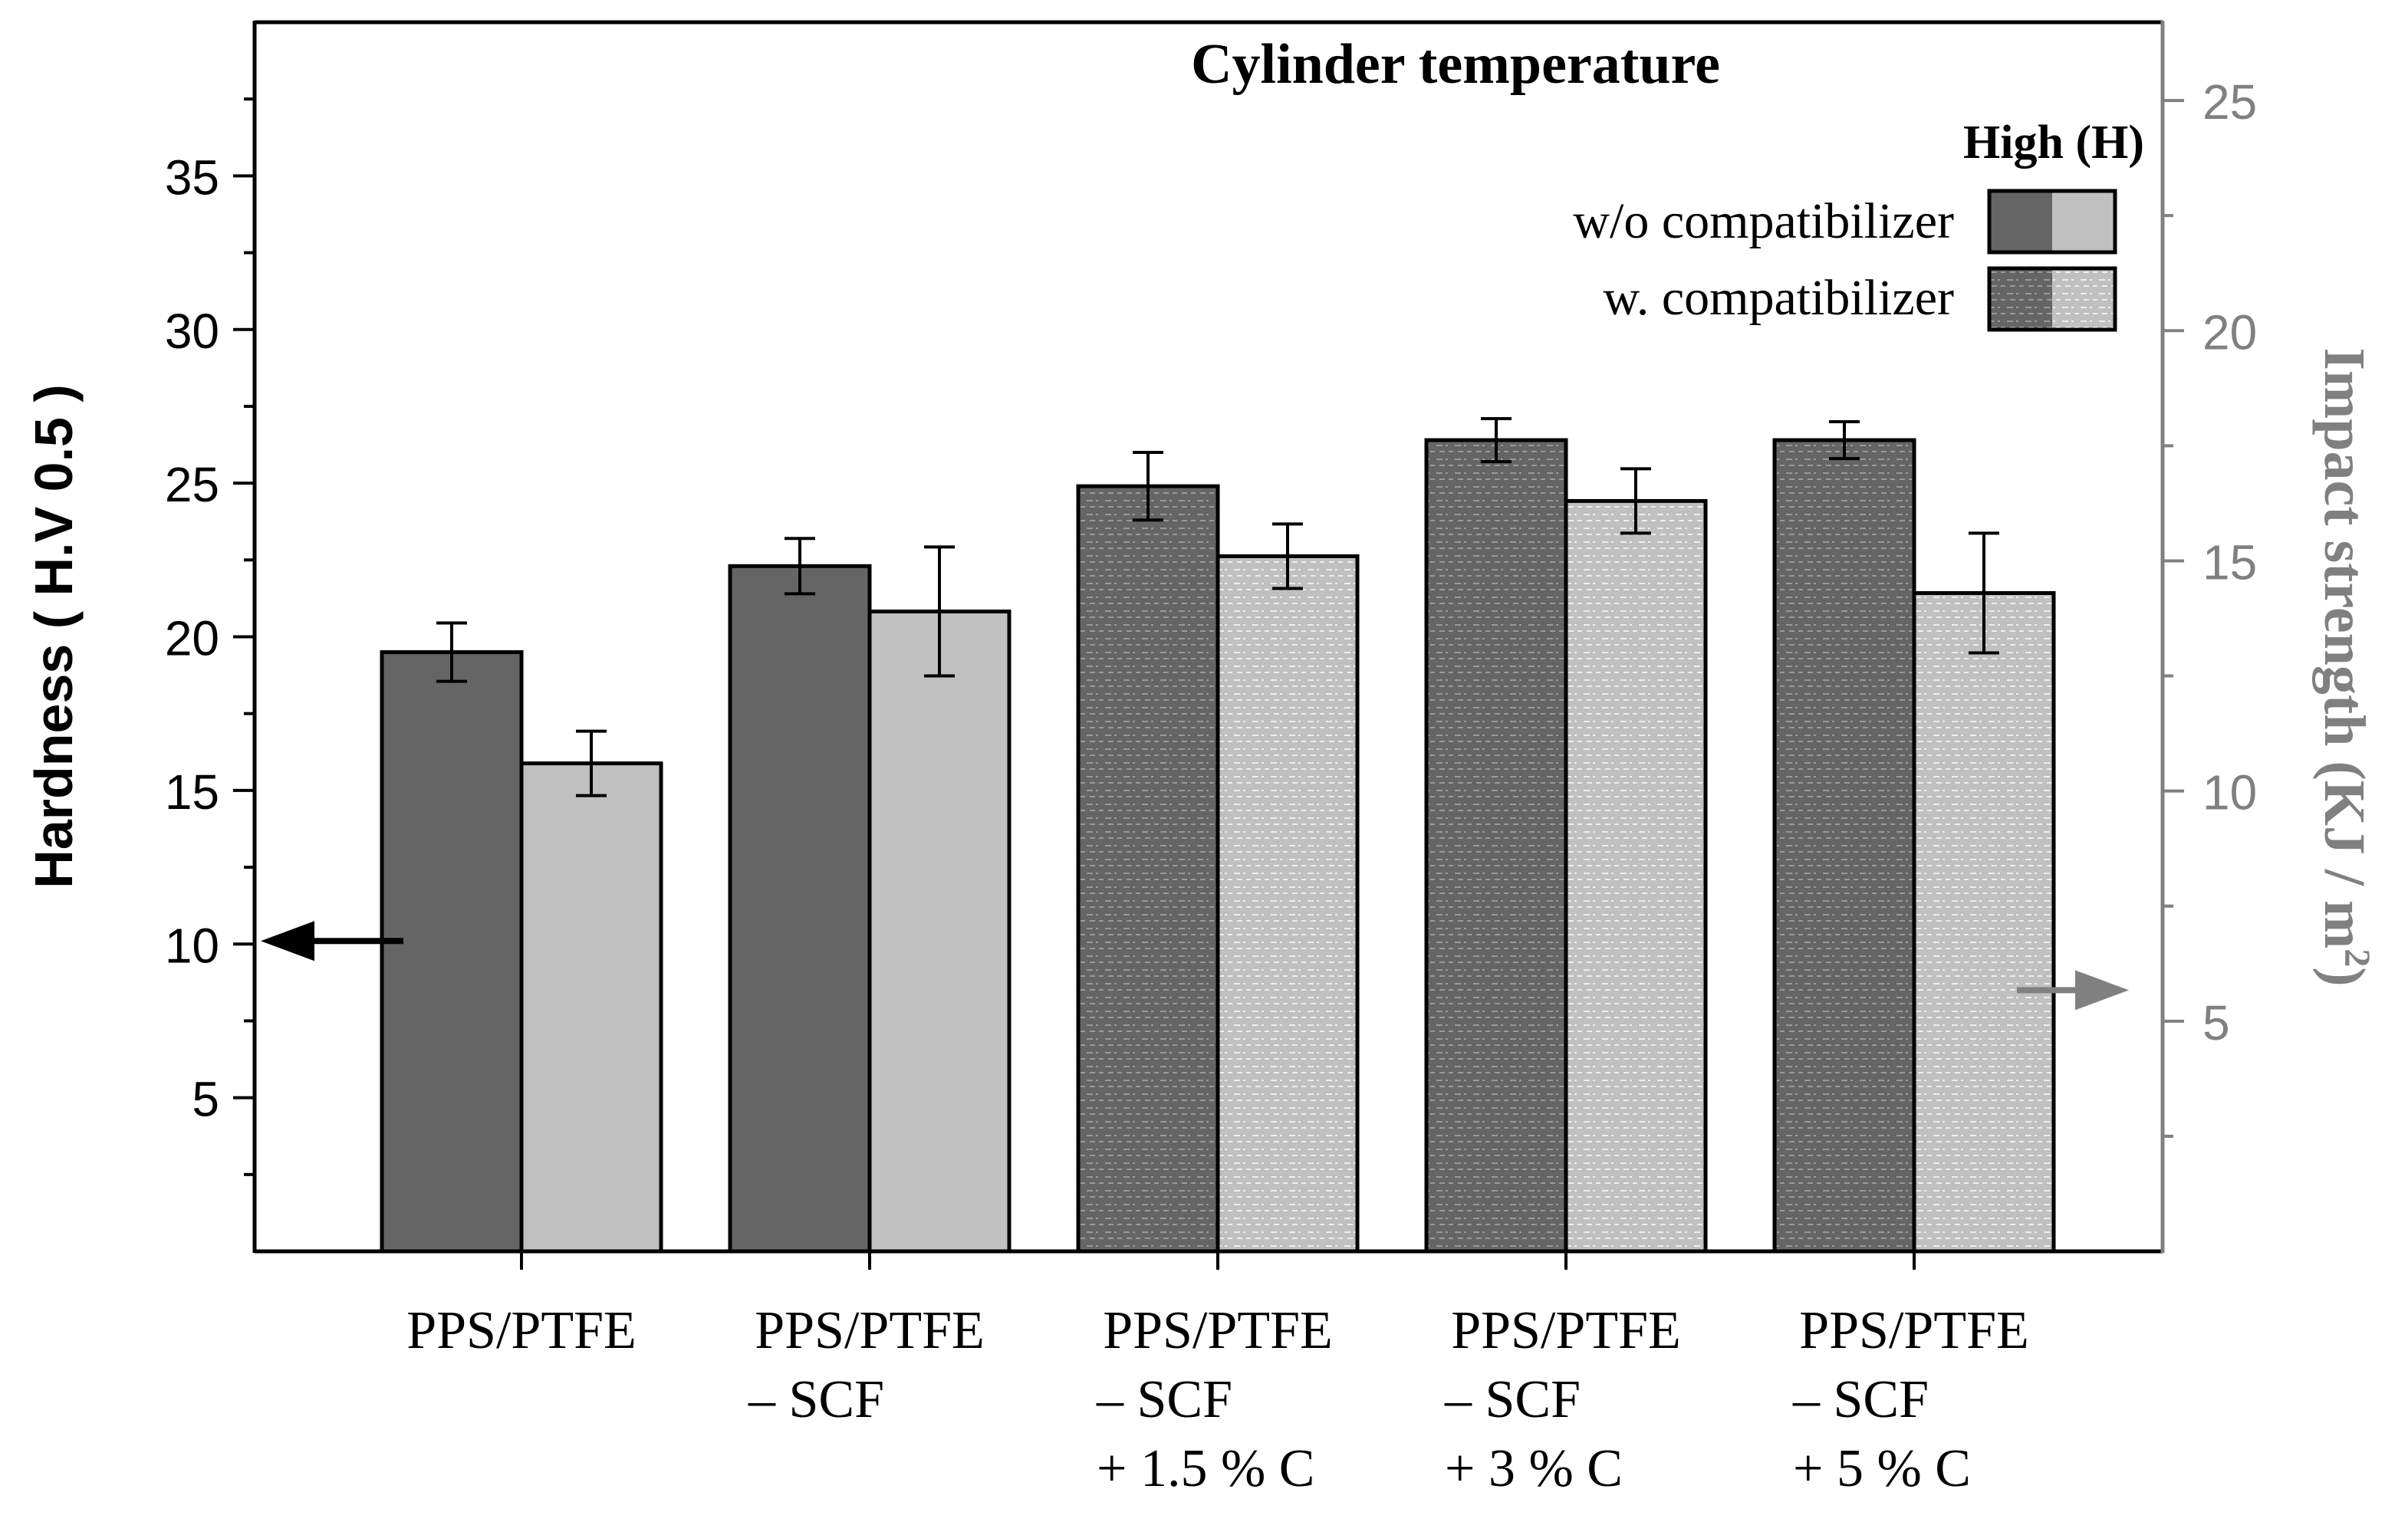 Image resolution: width=2408 pixels, height=1522 pixels. Describe the element at coordinates (1164, 1399) in the screenshot. I see `x-tick-label-3-line-2: – SCF` at that location.